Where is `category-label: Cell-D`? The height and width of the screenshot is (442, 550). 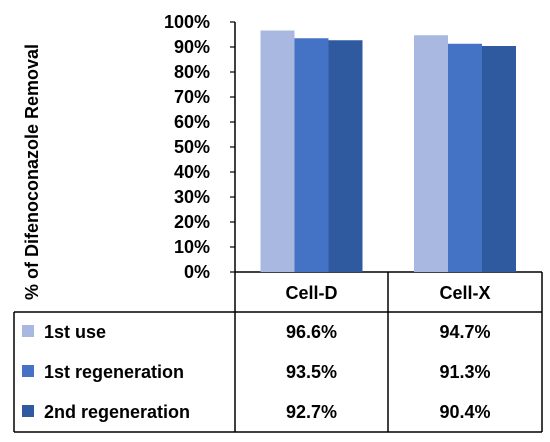 category-label: Cell-D is located at coordinates (311, 293).